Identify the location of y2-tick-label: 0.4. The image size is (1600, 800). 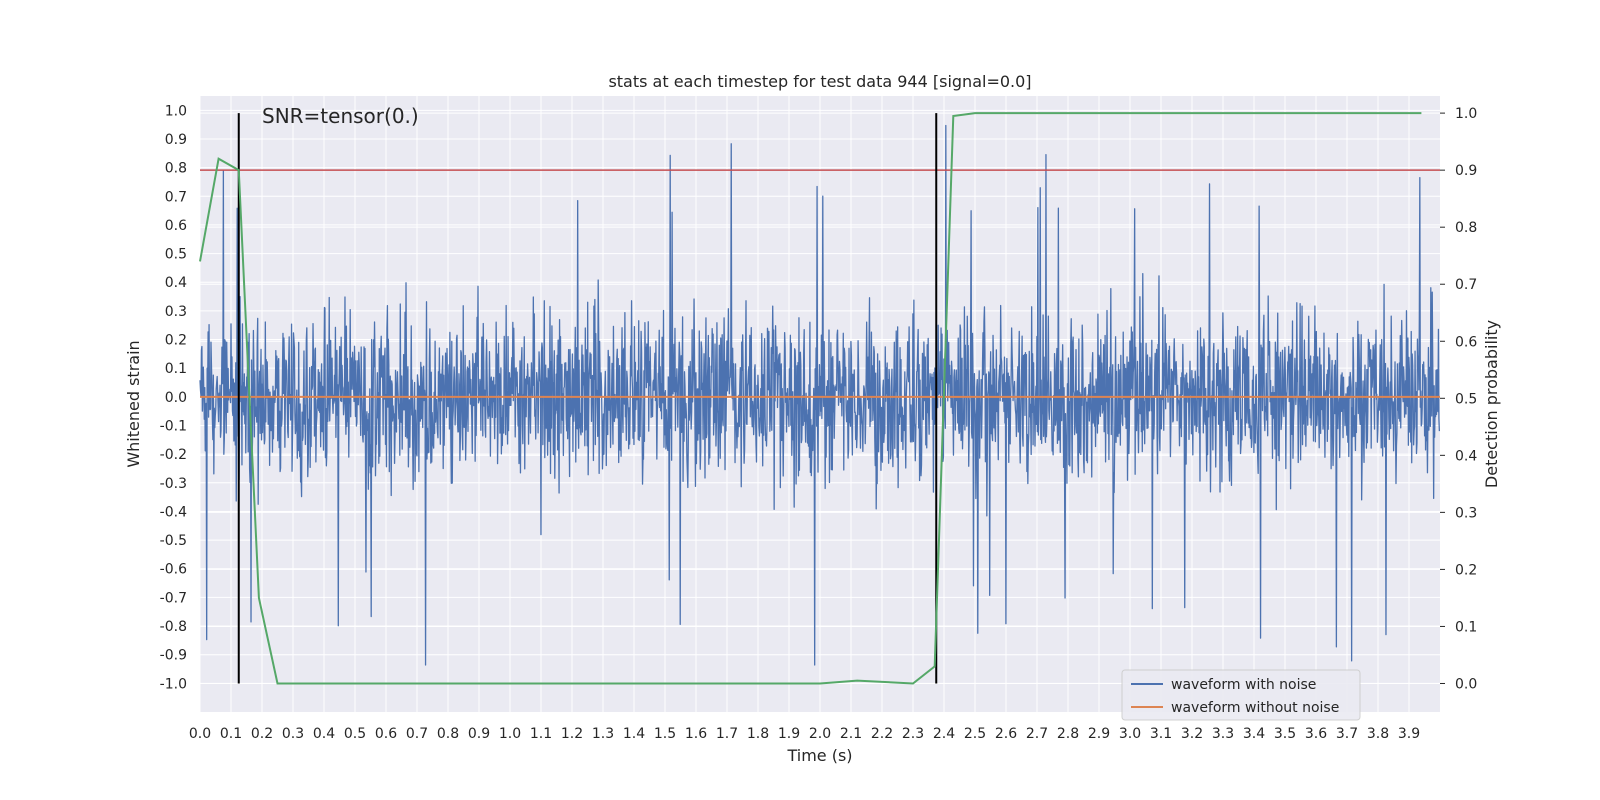
(1466, 456).